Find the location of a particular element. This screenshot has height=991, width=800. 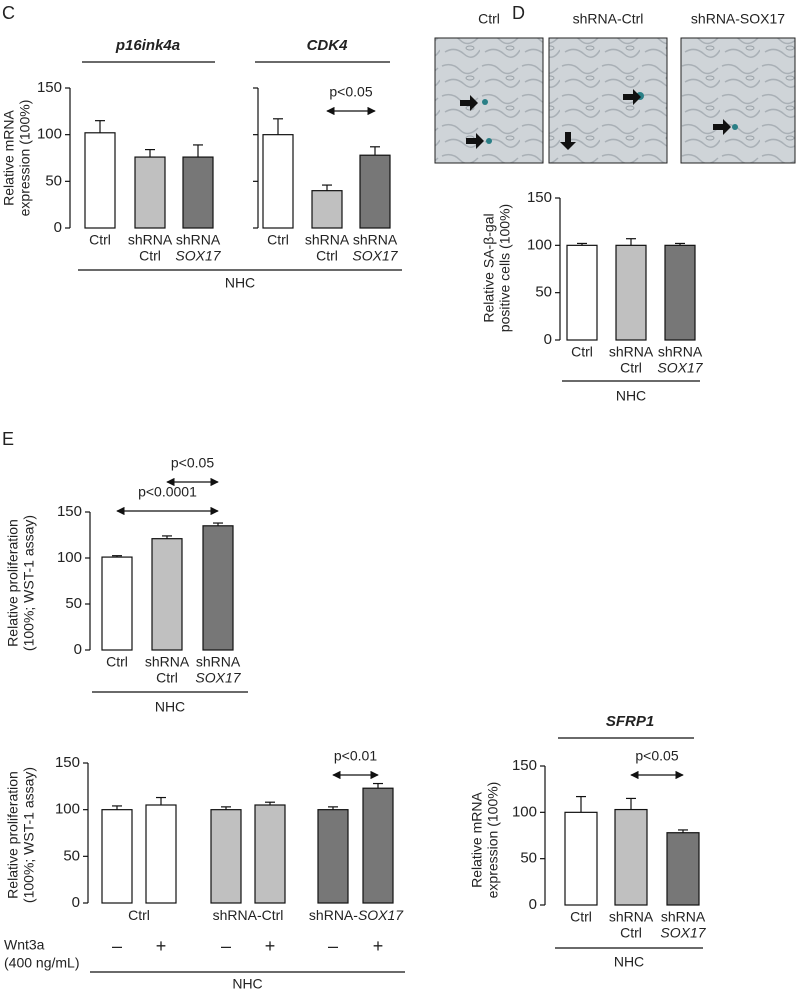

group-label: shRNA-Ctrl is located at coordinates (248, 915).